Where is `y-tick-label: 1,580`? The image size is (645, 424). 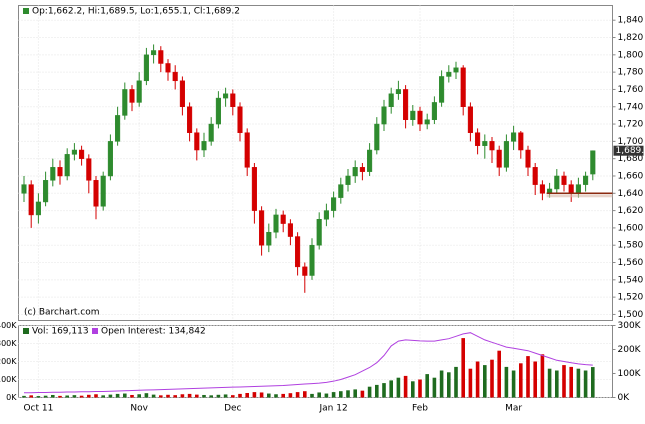
y-tick-label: 1,580 is located at coordinates (631, 246).